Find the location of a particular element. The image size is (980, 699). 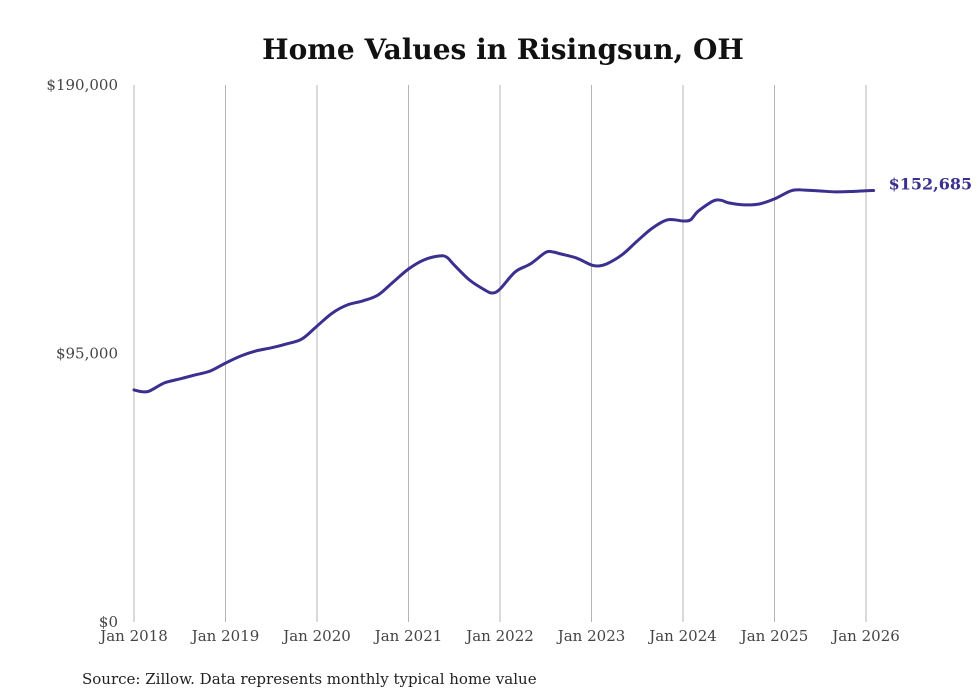

x-tick-label: Jan 2022 is located at coordinates (499, 636).